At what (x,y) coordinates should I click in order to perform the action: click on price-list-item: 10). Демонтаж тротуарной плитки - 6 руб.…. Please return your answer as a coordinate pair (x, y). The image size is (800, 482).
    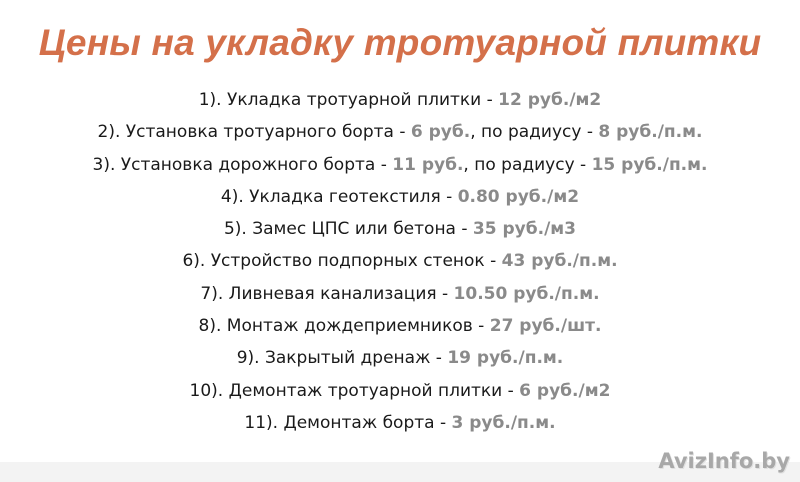
    Looking at the image, I should click on (400, 391).